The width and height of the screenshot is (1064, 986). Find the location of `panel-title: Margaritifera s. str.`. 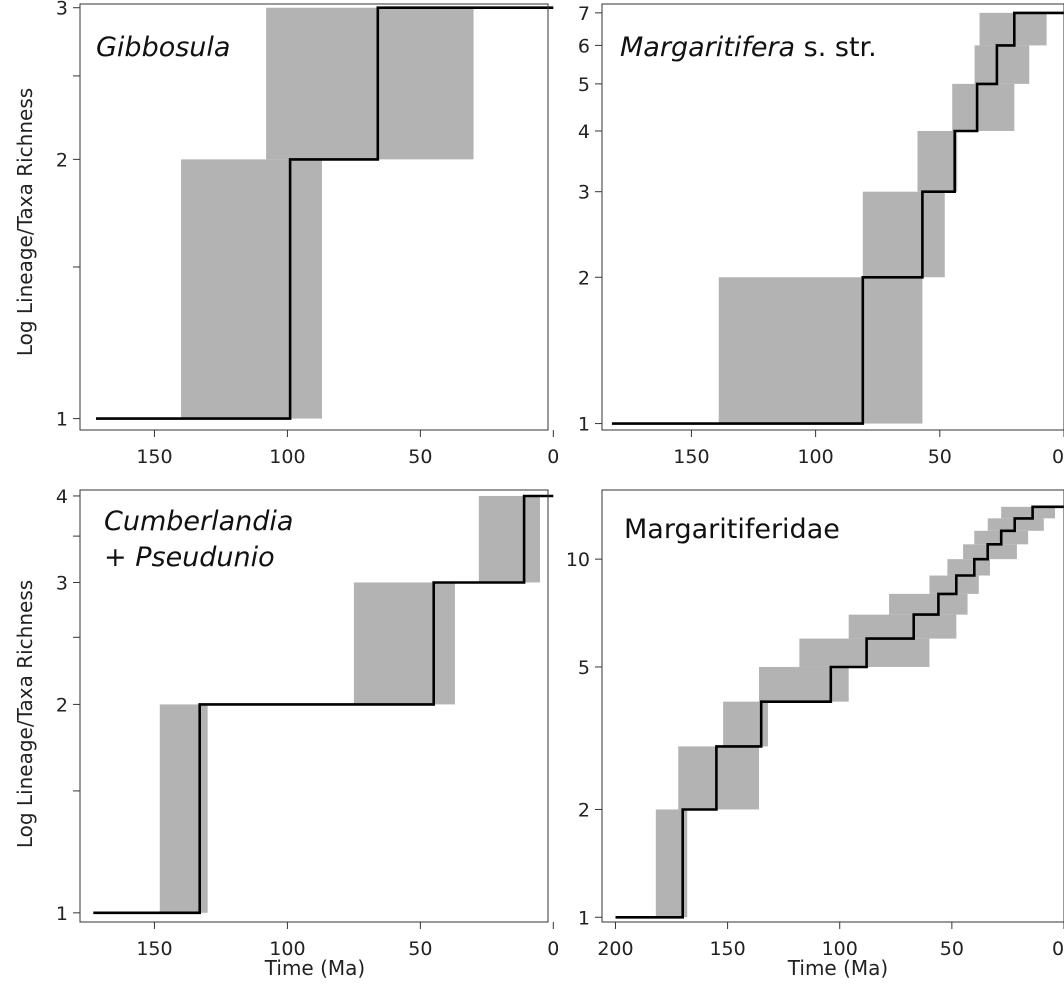

panel-title: Margaritifera s. str. is located at coordinates (748, 47).